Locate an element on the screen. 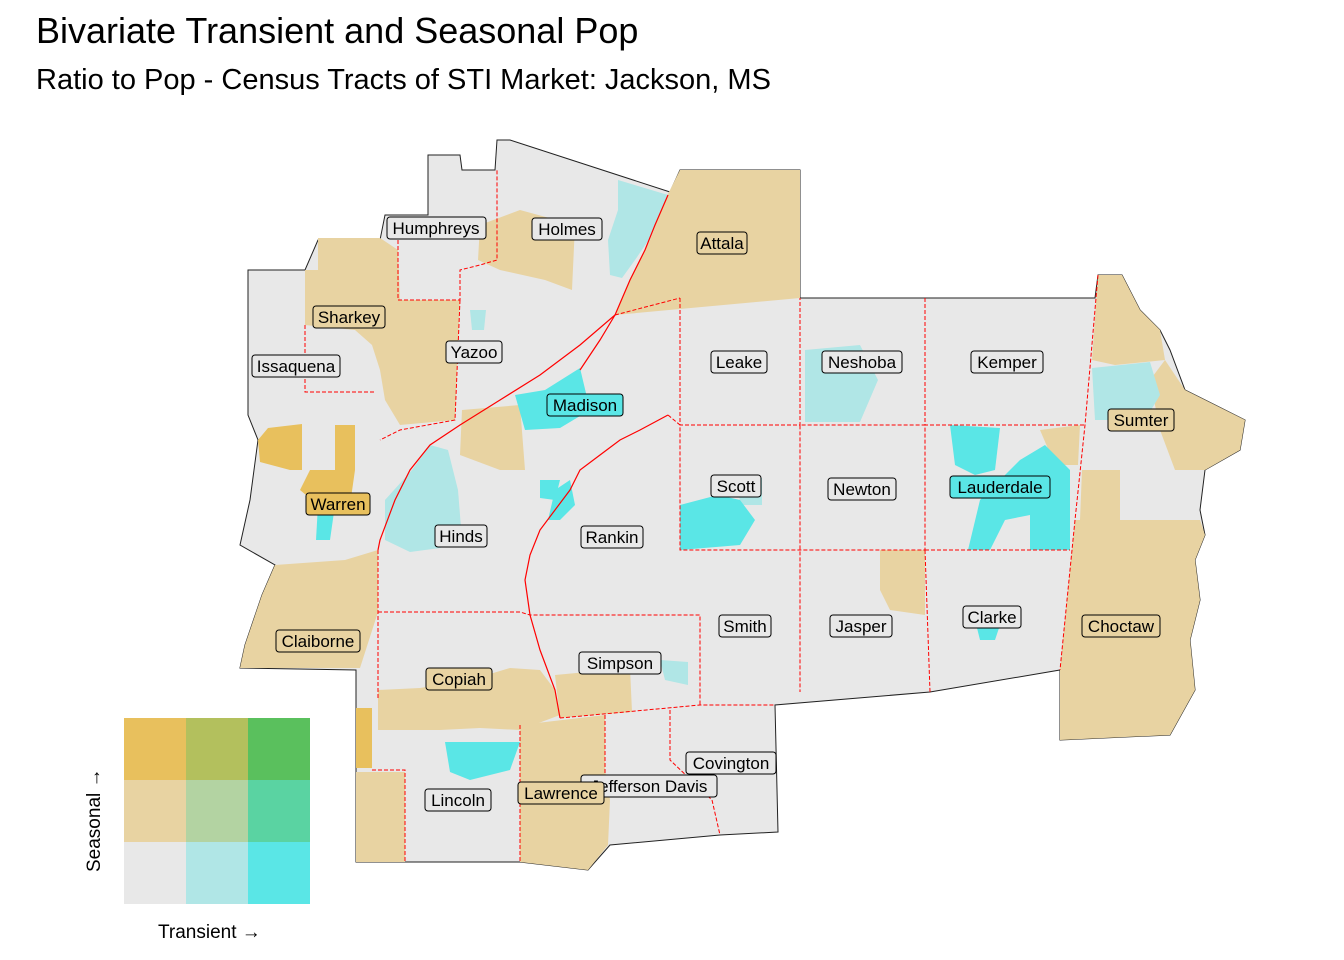 The image size is (1344, 960). svg-text: Sumter is located at coordinates (1141, 420).